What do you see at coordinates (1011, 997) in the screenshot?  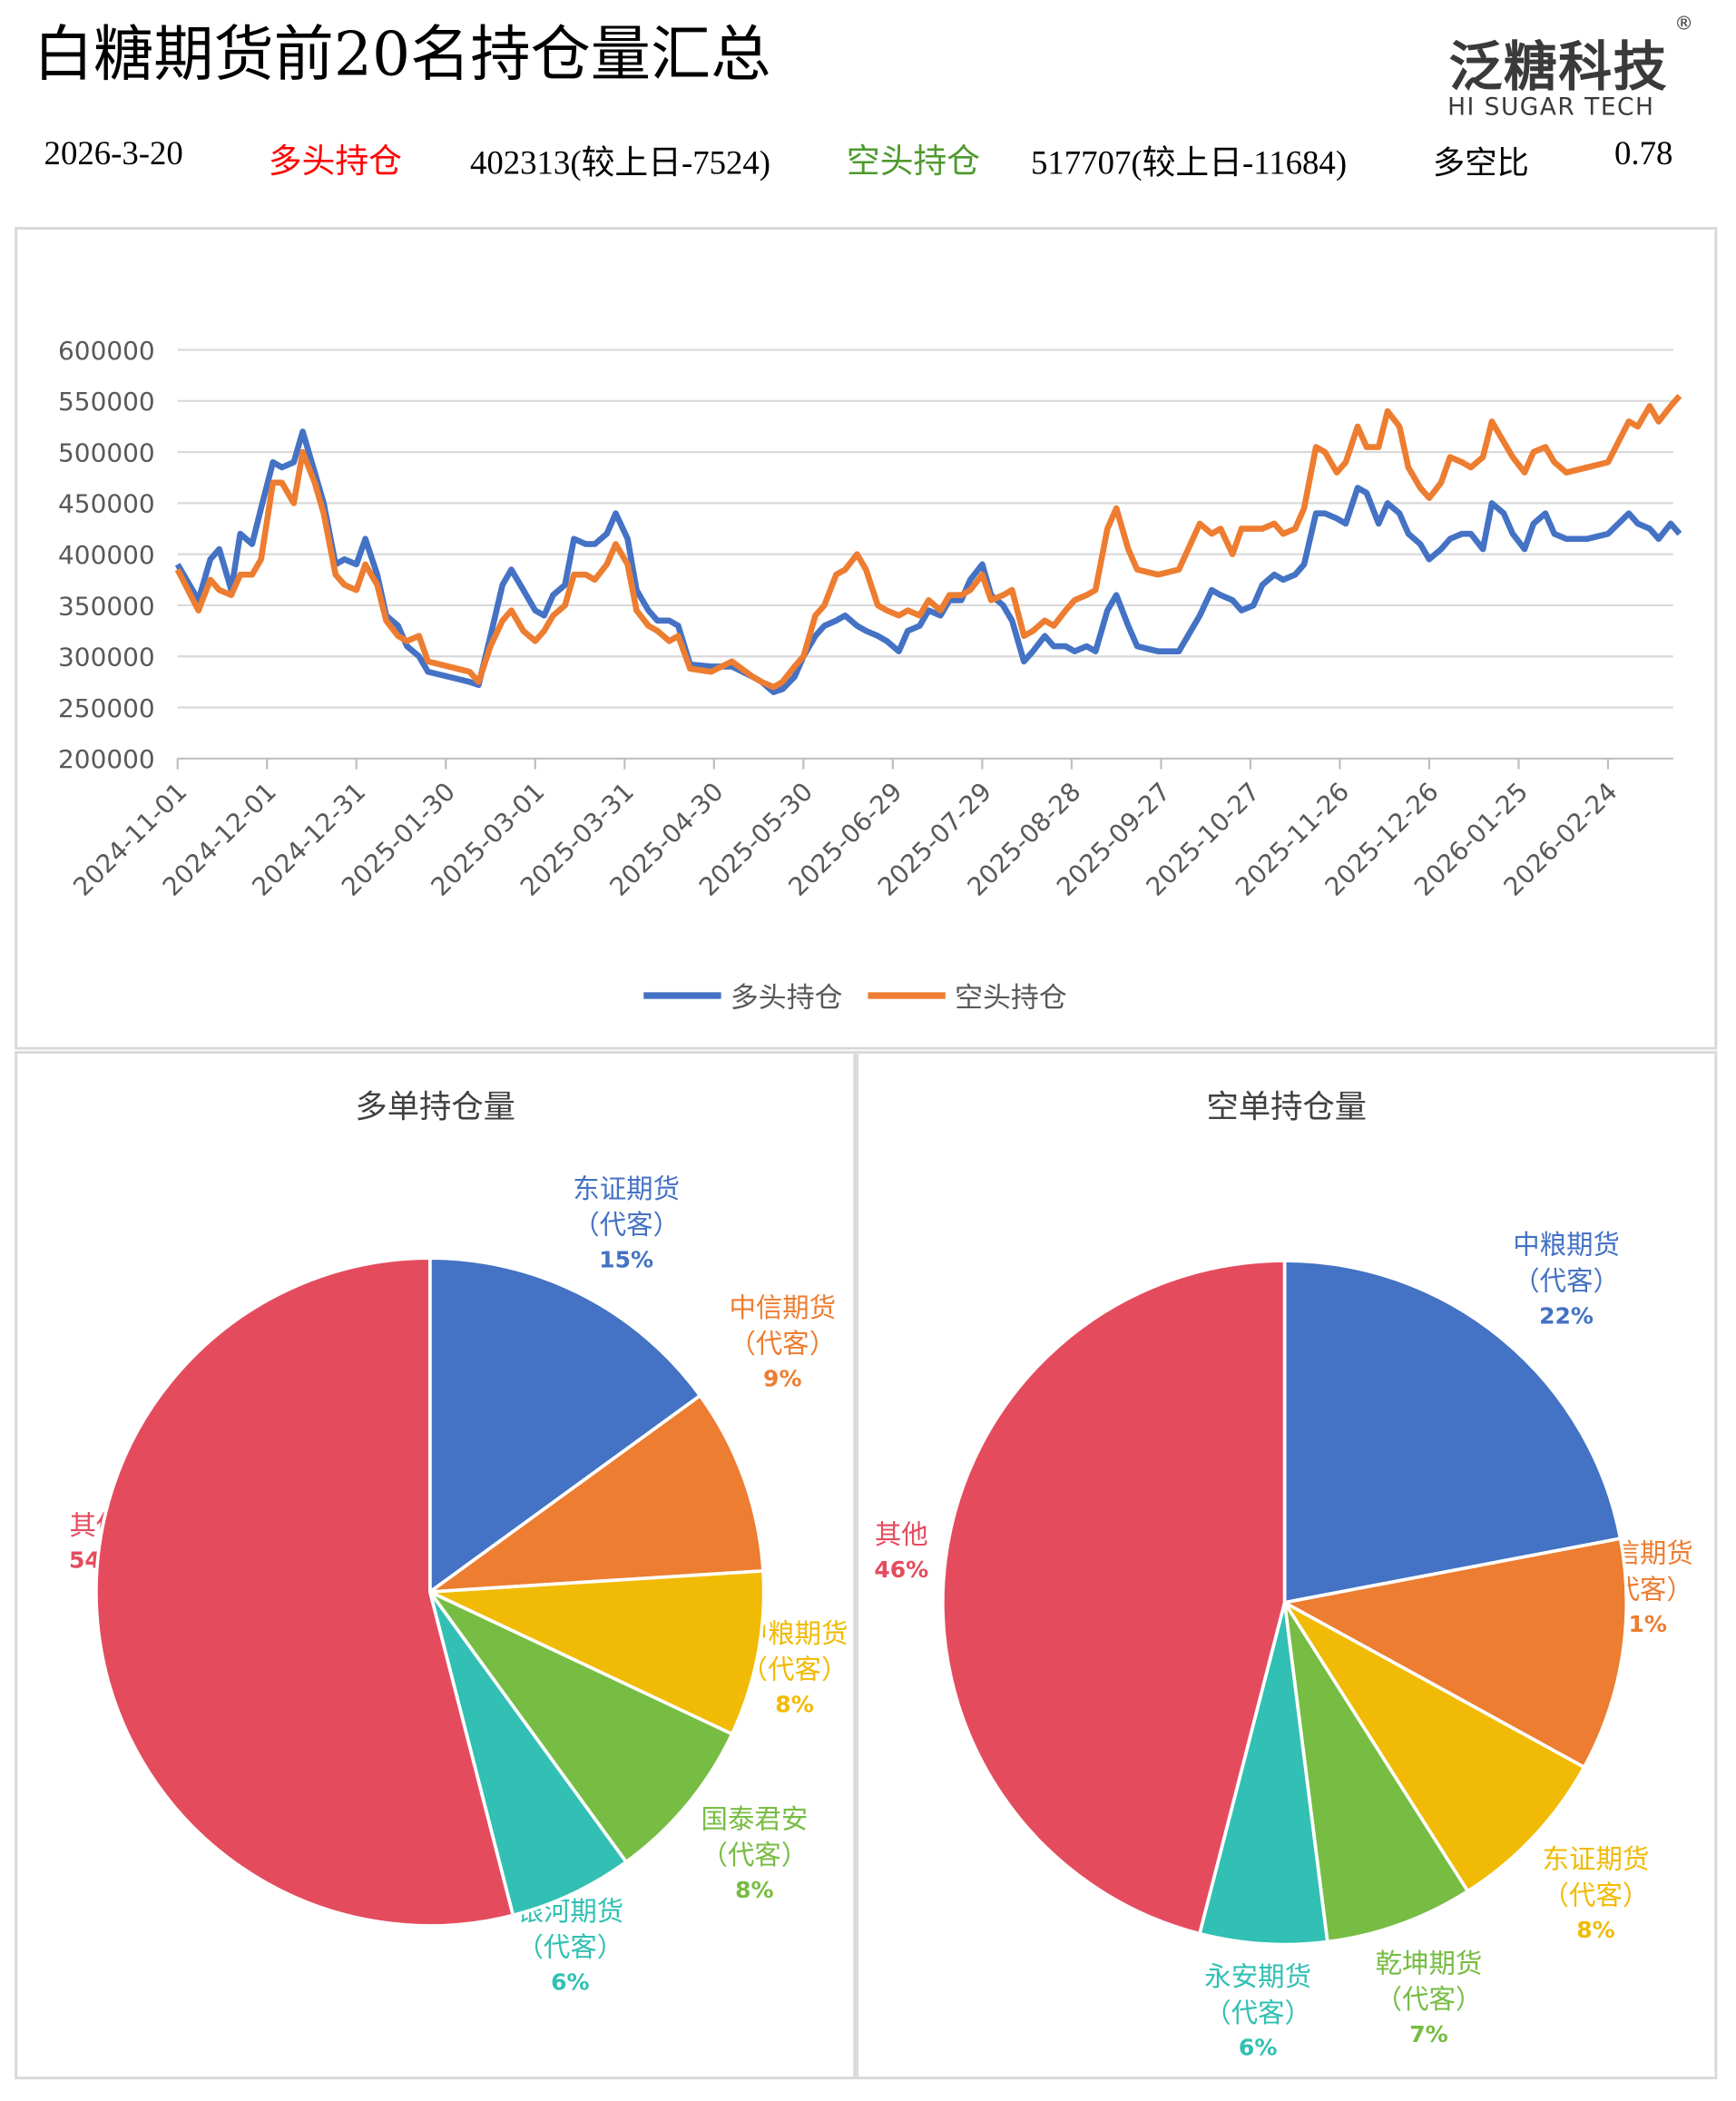 I see `legend-short-label: 空头持仓` at bounding box center [1011, 997].